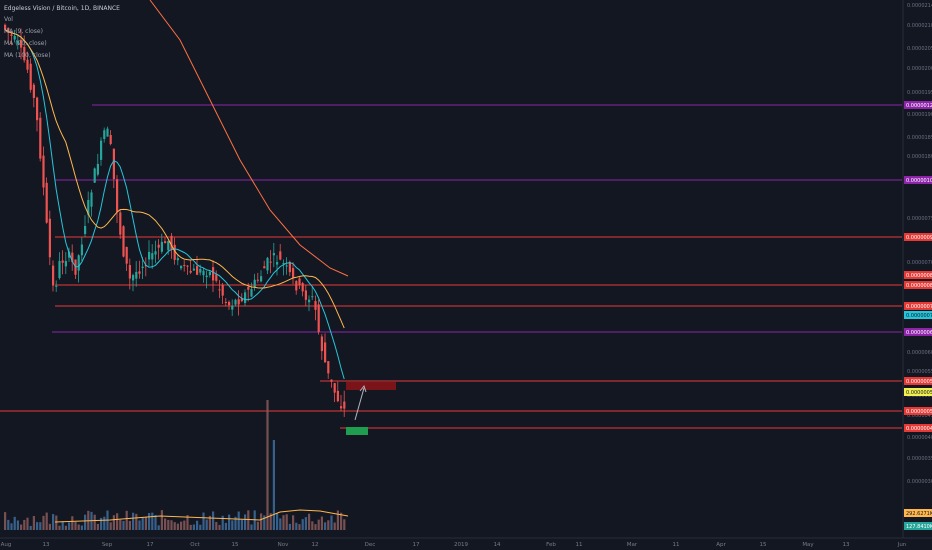 The image size is (932, 550). What do you see at coordinates (919, 316) in the screenshot?
I see `level-price-label: 0.00000072` at bounding box center [919, 316].